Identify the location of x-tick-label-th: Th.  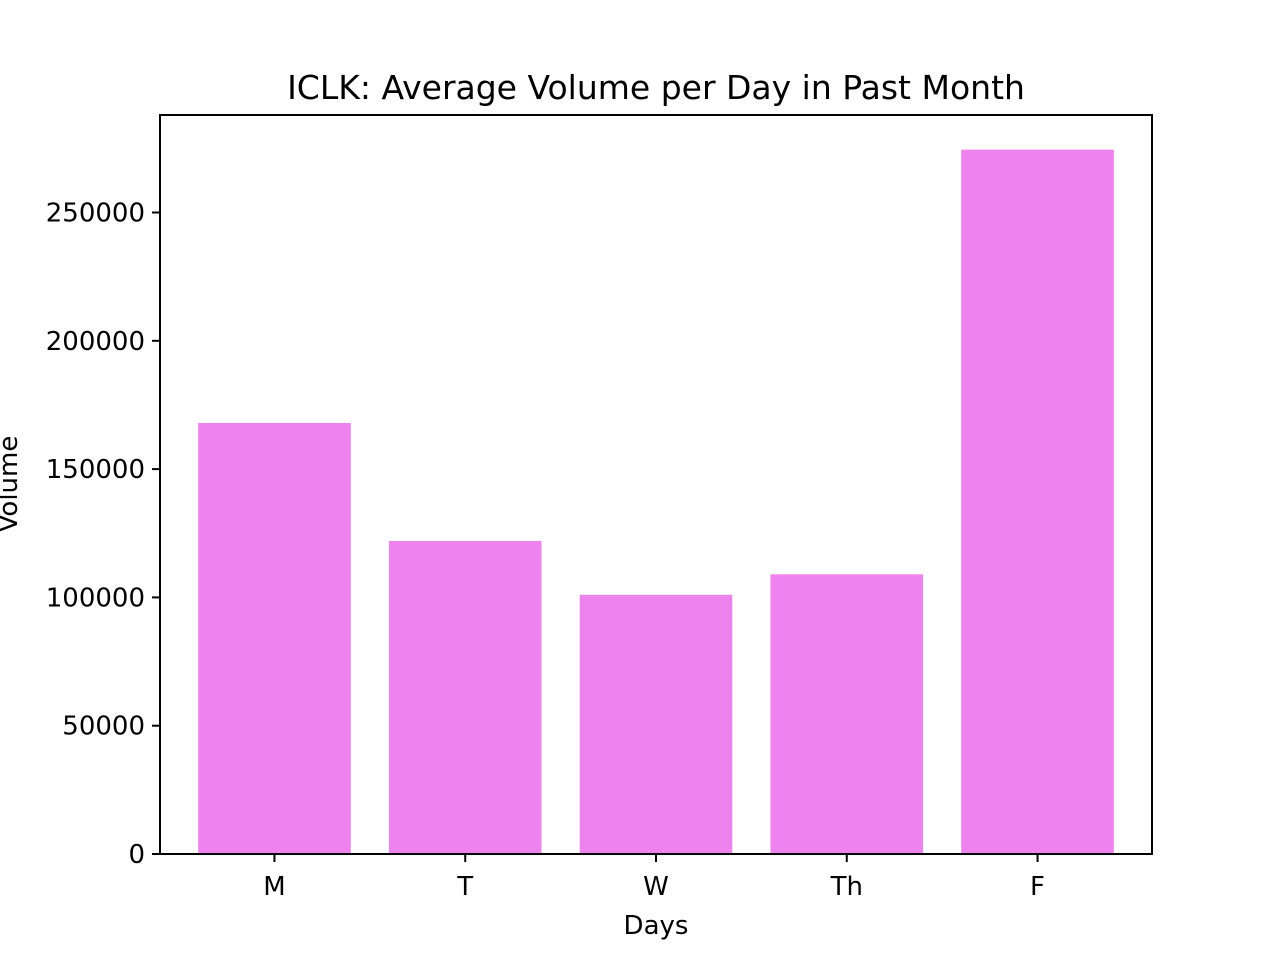
(846, 887).